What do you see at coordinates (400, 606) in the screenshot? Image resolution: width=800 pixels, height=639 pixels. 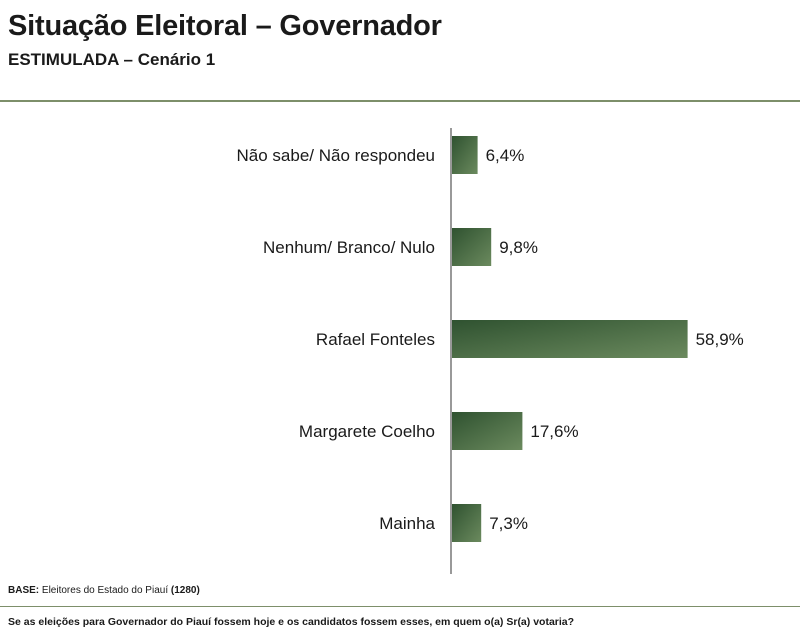 I see `footer-divider` at bounding box center [400, 606].